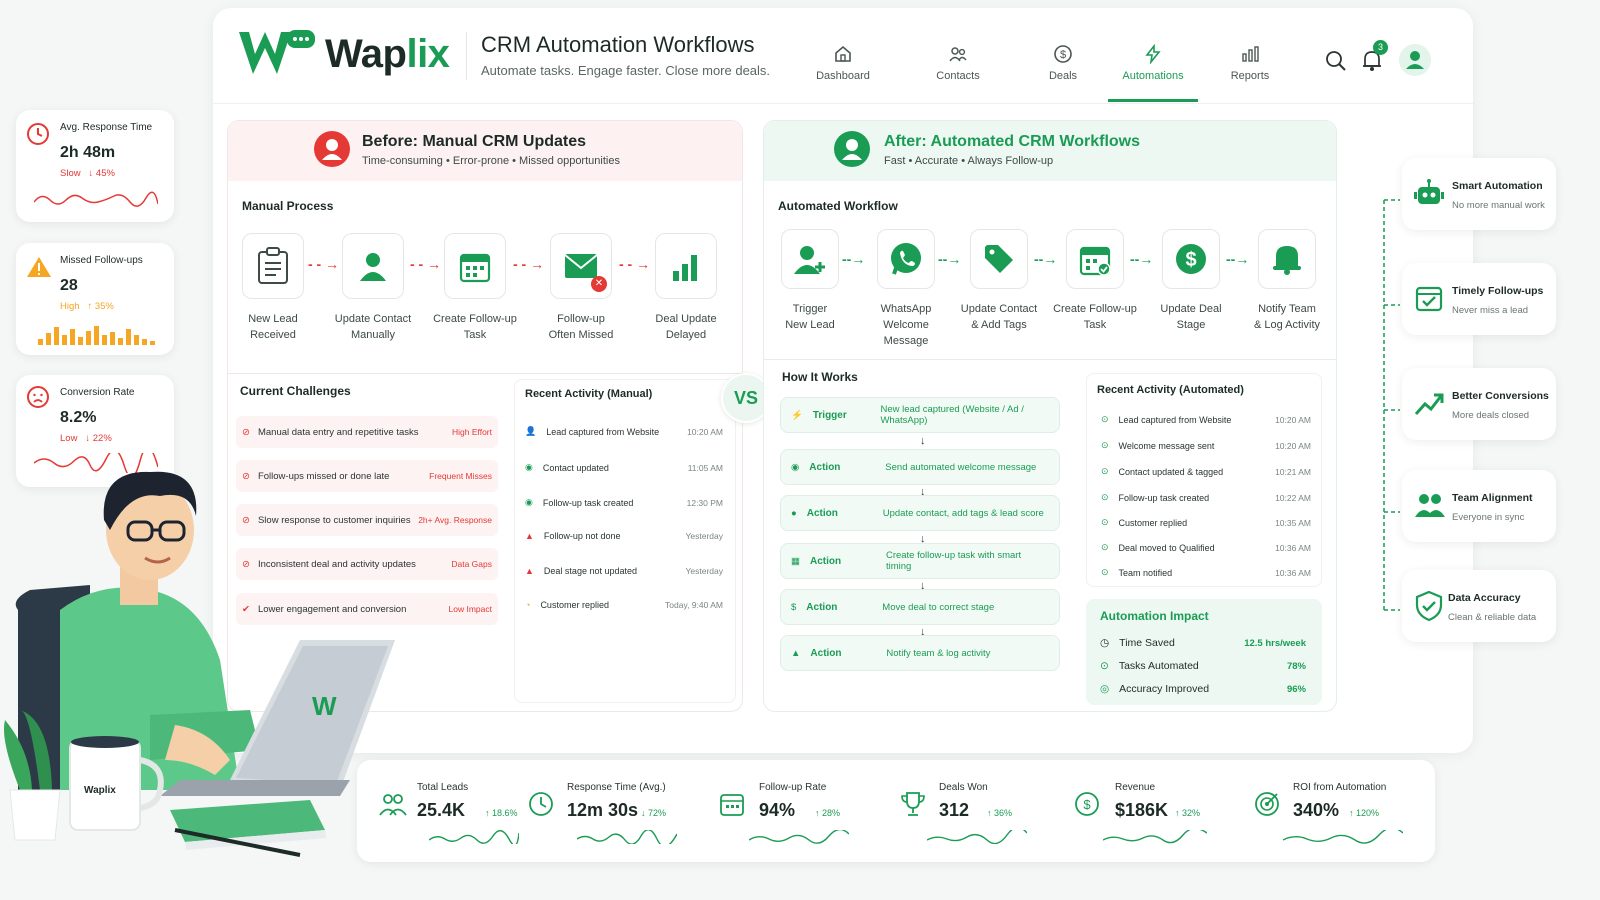 This screenshot has height=900, width=1600. I want to click on error-x-icon: ✕, so click(599, 284).